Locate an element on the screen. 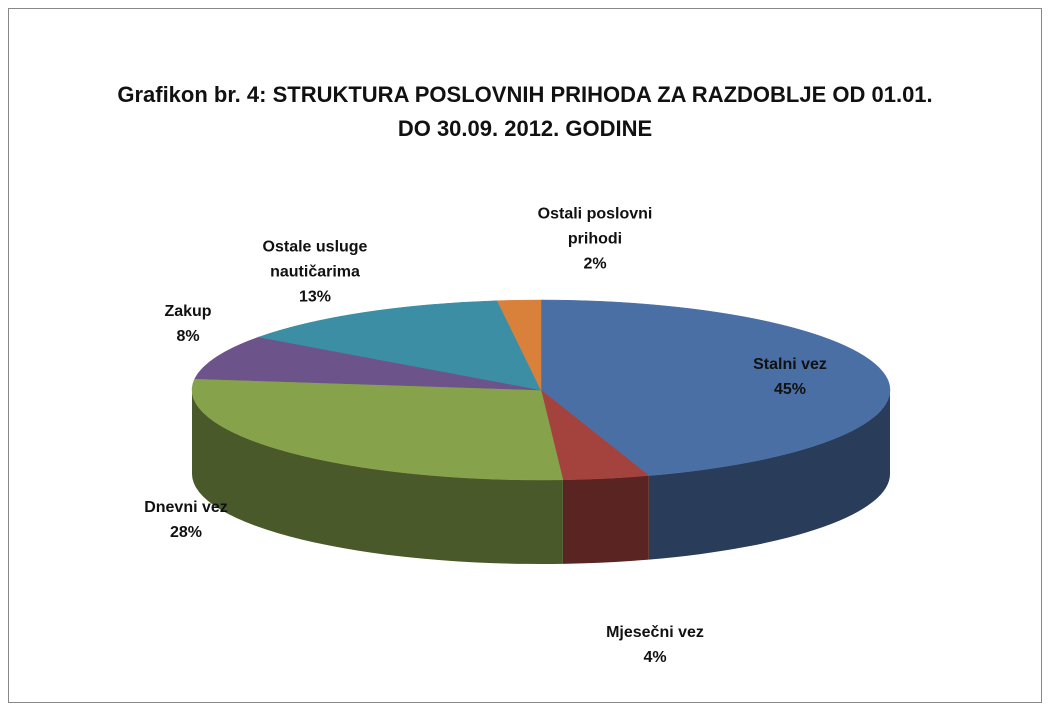 The height and width of the screenshot is (711, 1050). data-label: Dnevni vez 28% is located at coordinates (186, 520).